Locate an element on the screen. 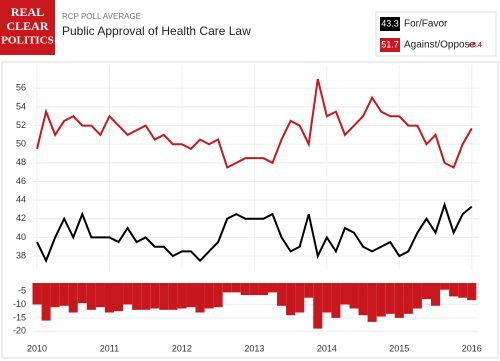 Image resolution: width=500 pixels, height=361 pixels. y-tick-label: 44 is located at coordinates (21, 199).